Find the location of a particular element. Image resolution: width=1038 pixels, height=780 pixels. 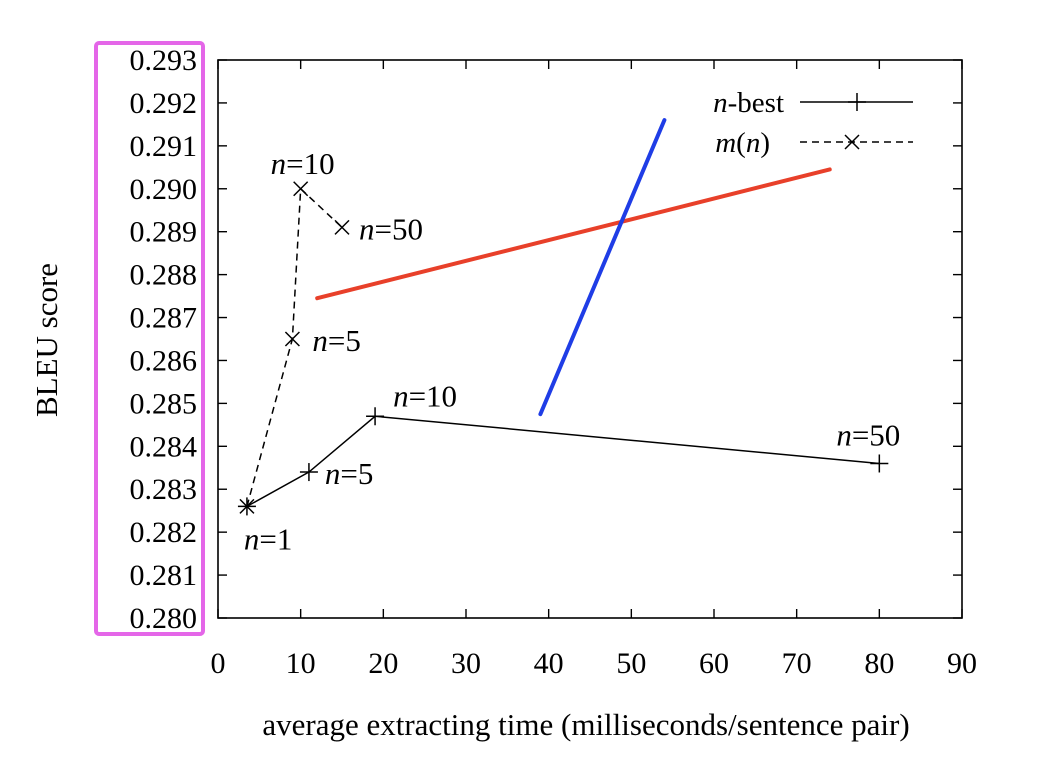

legend: n-best m(n) is located at coordinates (813, 123).